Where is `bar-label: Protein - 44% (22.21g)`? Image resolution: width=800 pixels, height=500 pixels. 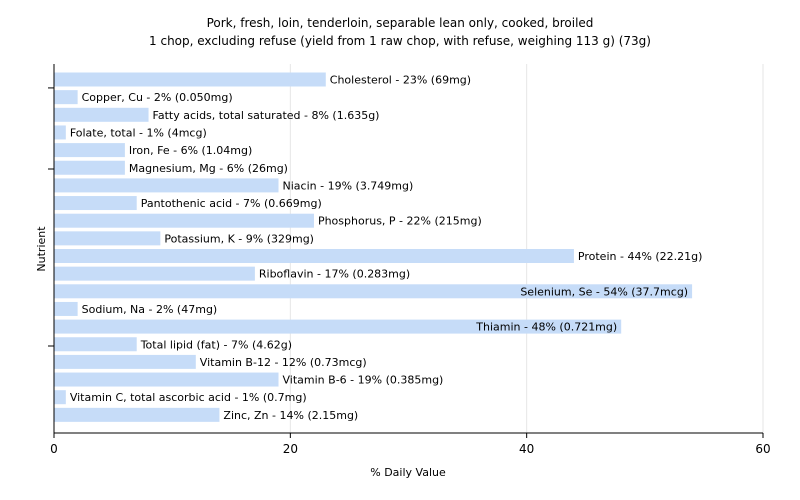 bar-label: Protein - 44% (22.21g) is located at coordinates (640, 256).